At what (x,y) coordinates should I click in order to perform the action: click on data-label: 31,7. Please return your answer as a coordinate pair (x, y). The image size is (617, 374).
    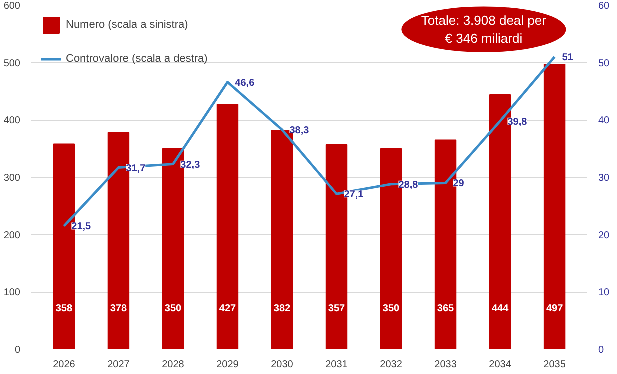
    Looking at the image, I should click on (136, 168).